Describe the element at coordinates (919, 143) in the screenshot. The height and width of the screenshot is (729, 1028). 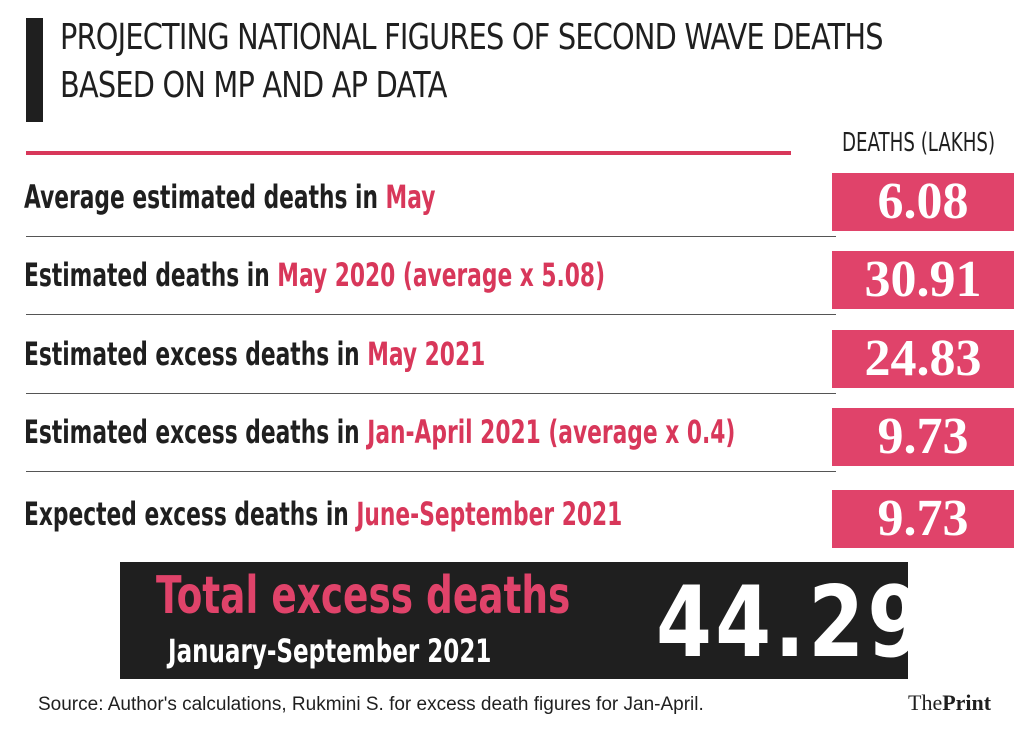
I see `column-header: DEATHS (LAKHS)` at that location.